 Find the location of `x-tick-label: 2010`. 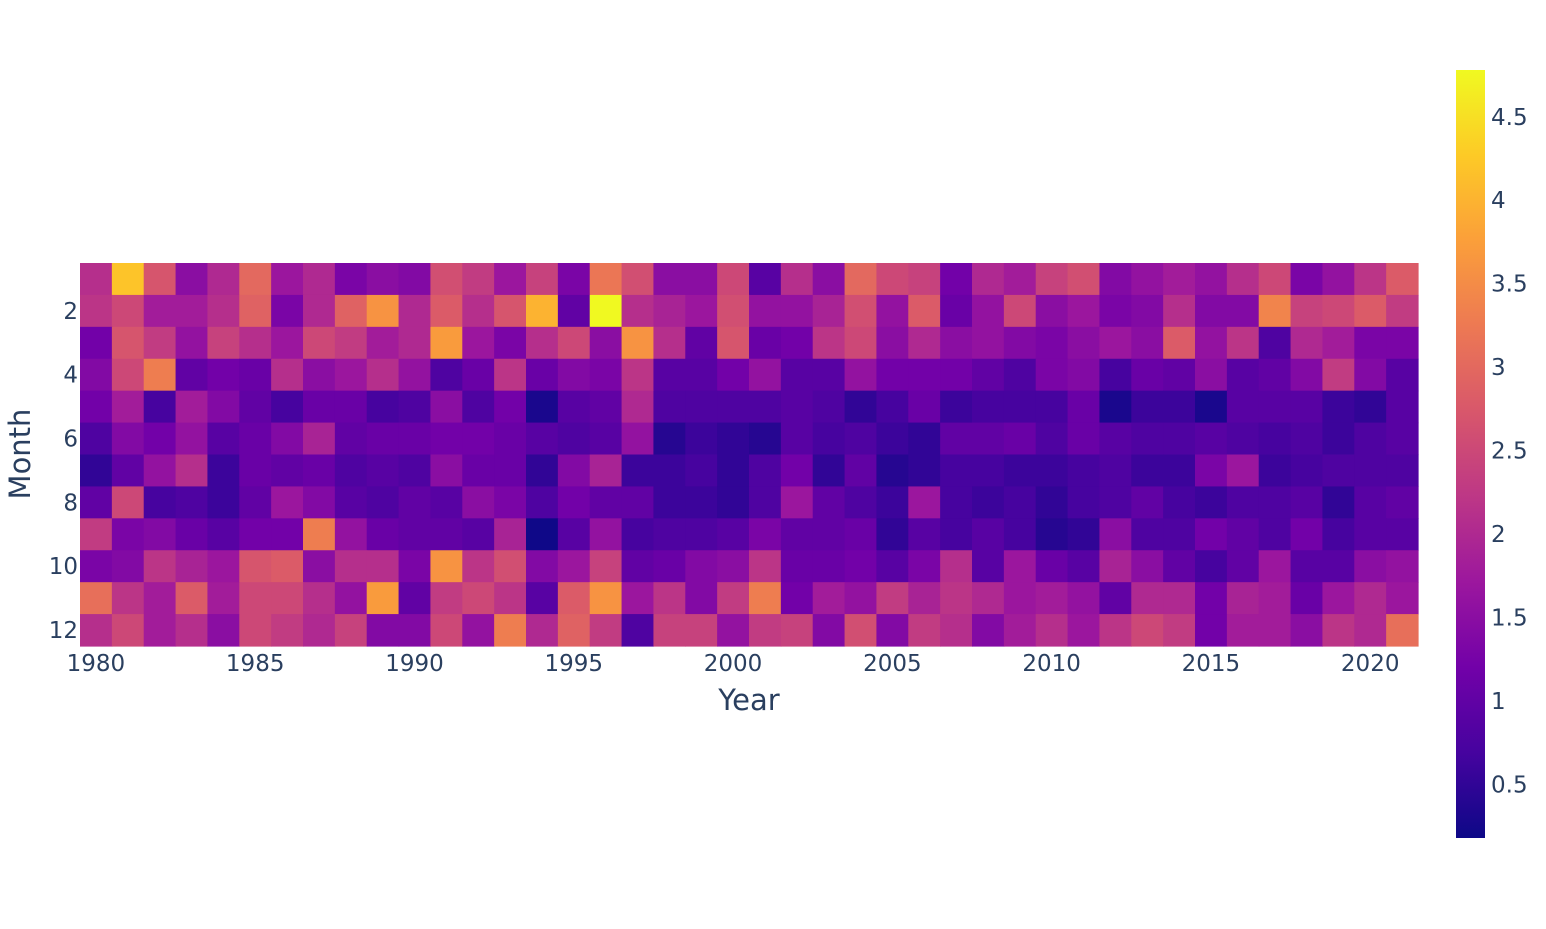

x-tick-label: 2010 is located at coordinates (1051, 664).